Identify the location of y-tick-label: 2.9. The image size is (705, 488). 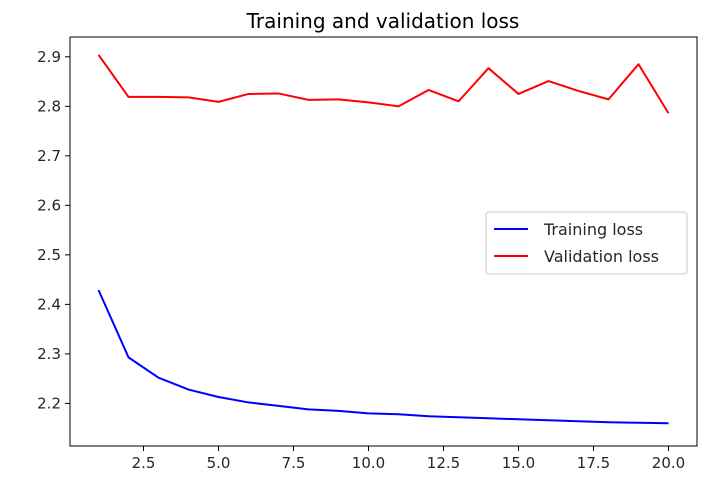
(49, 57).